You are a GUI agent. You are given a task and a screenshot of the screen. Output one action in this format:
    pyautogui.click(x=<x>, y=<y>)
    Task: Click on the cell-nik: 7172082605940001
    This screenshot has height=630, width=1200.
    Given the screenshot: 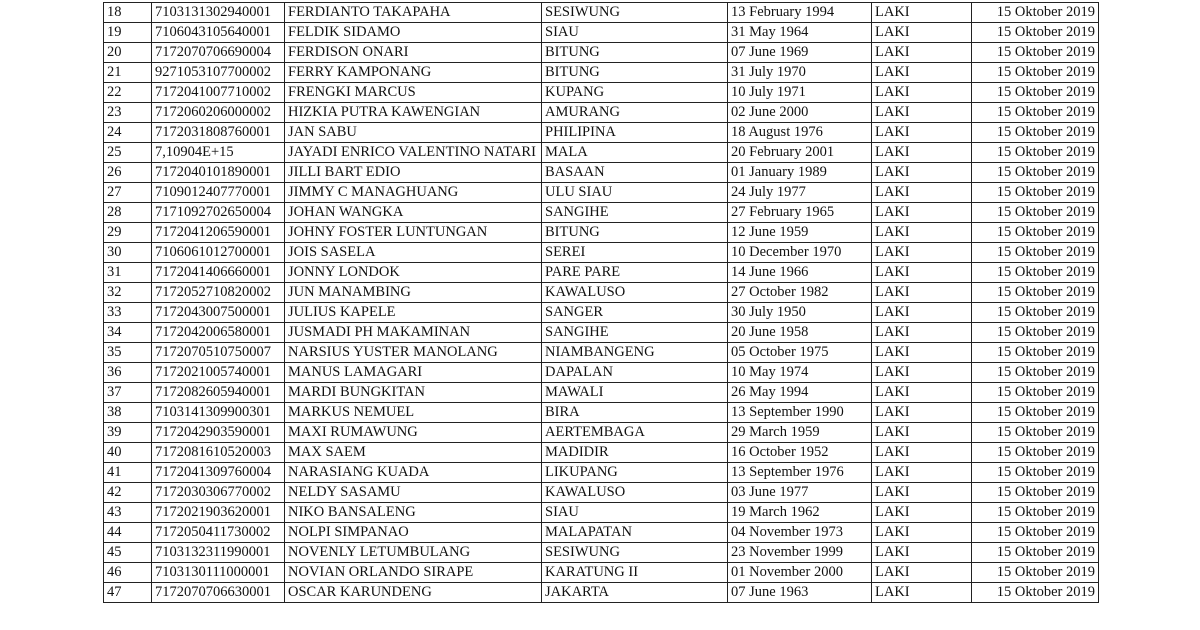 What is the action you would take?
    pyautogui.click(x=218, y=392)
    